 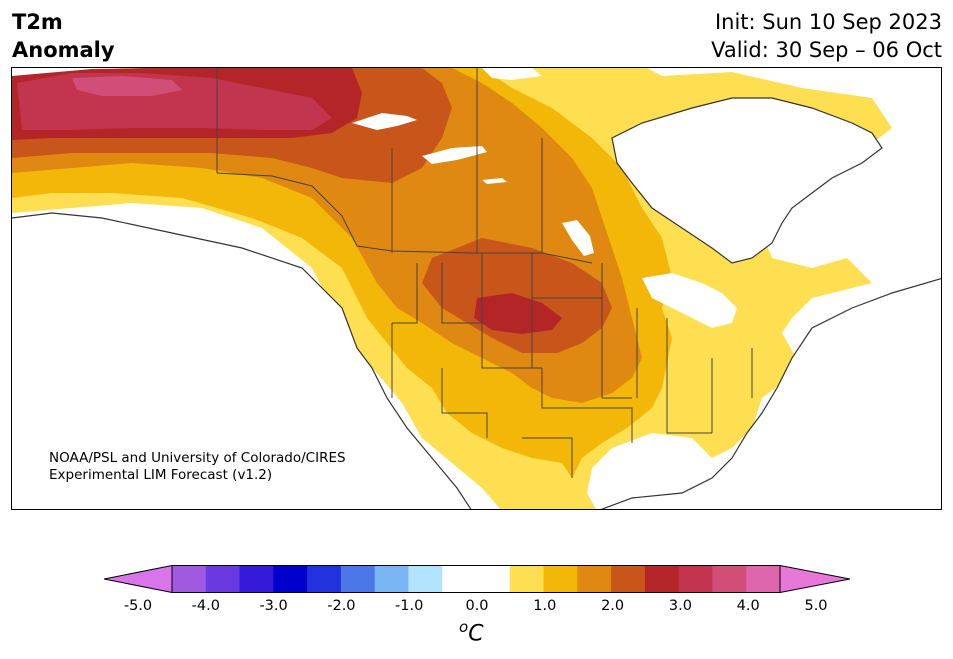 What do you see at coordinates (680, 606) in the screenshot?
I see `colorbar-tick-label: 3.0` at bounding box center [680, 606].